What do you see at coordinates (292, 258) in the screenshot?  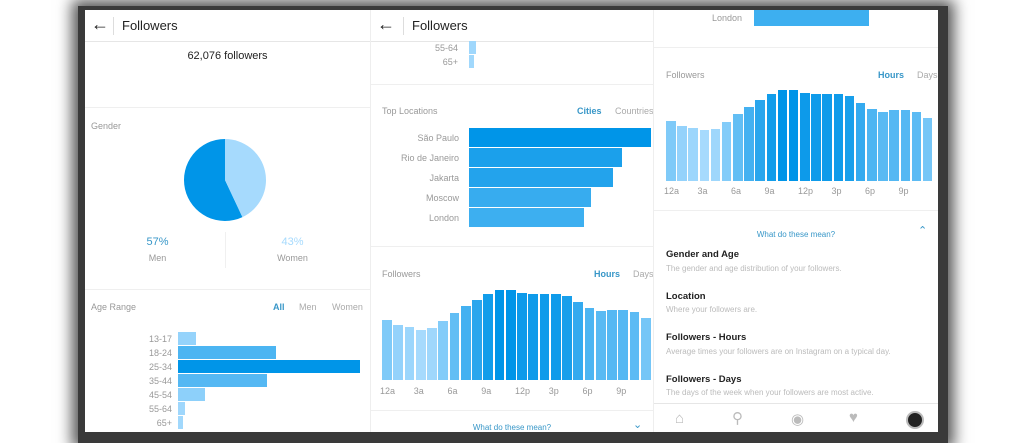 I see `women-label: Women` at bounding box center [292, 258].